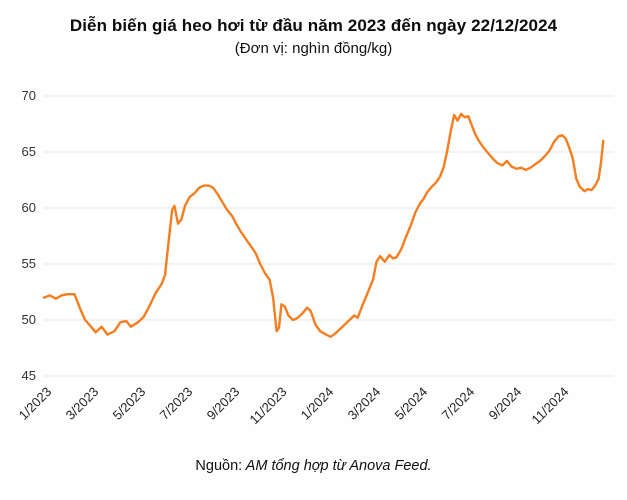  I want to click on y-axis-tick-label: 55, so click(28, 263).